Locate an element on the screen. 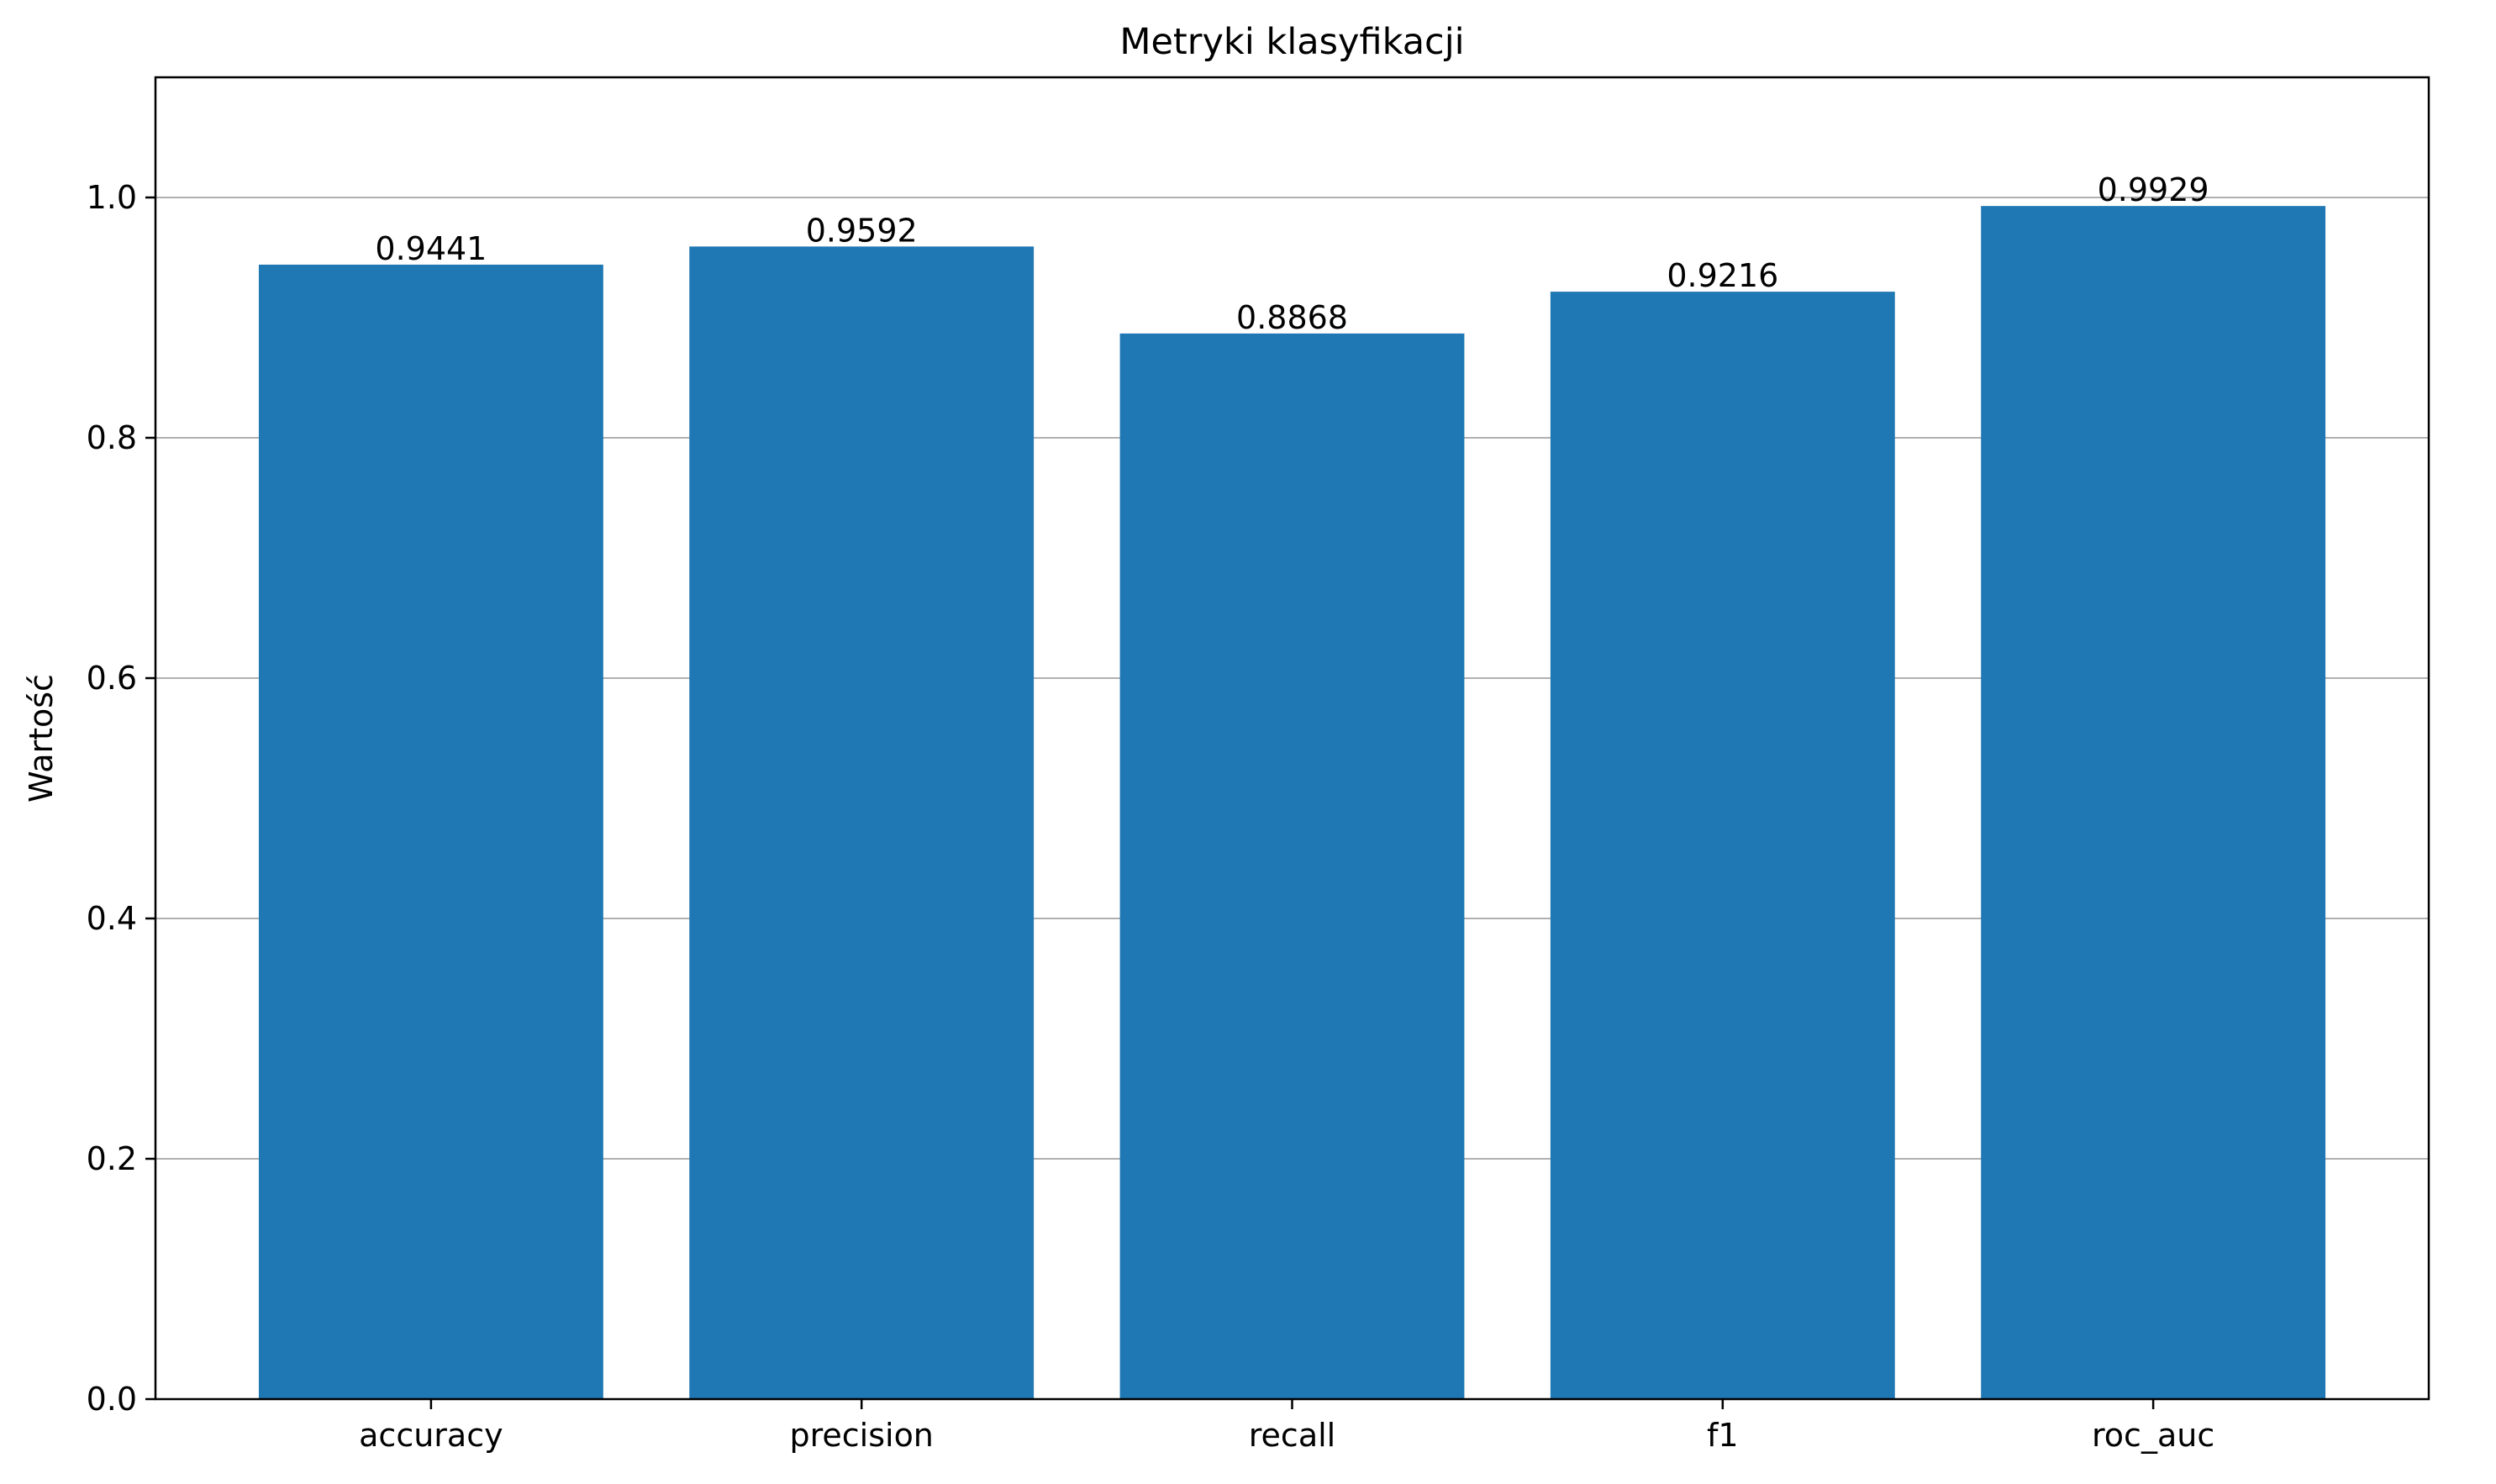 Image resolution: width=2496 pixels, height=1484 pixels. x-tick-label: precision is located at coordinates (861, 1436).